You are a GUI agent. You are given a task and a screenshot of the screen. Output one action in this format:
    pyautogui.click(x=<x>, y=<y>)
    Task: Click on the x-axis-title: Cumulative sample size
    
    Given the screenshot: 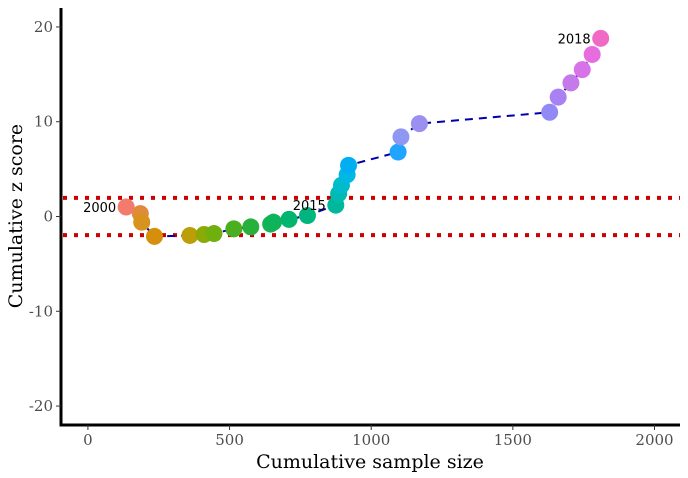 What is the action you would take?
    pyautogui.click(x=370, y=462)
    